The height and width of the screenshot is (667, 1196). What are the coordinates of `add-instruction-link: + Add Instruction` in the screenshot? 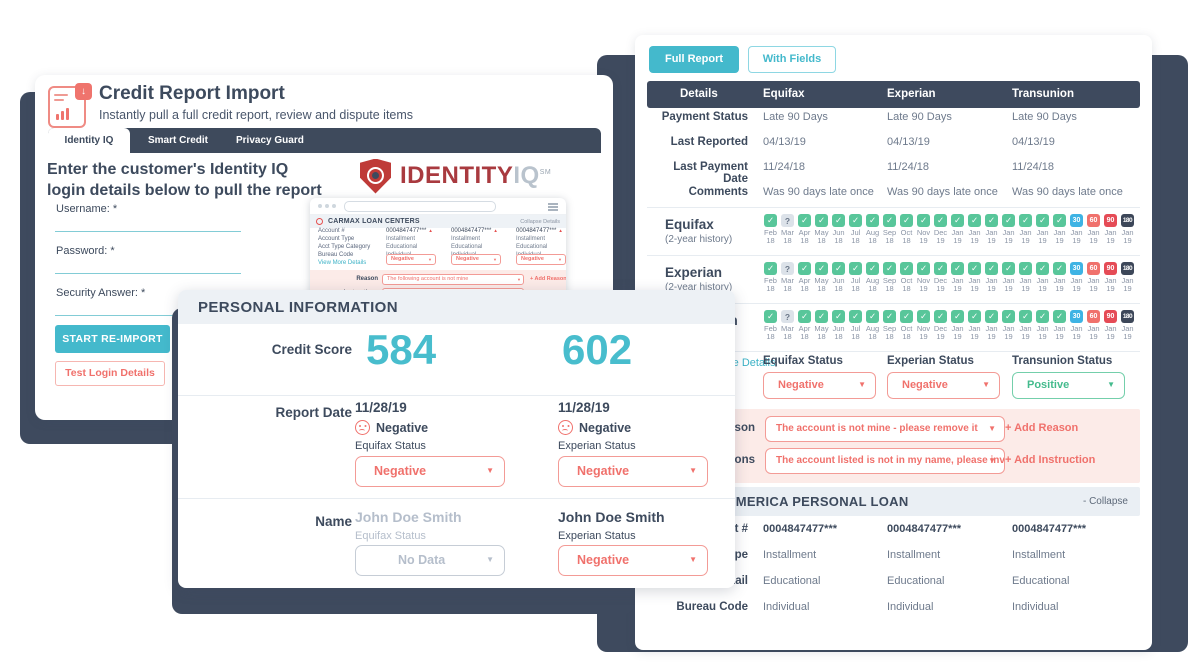 It's located at (1050, 460).